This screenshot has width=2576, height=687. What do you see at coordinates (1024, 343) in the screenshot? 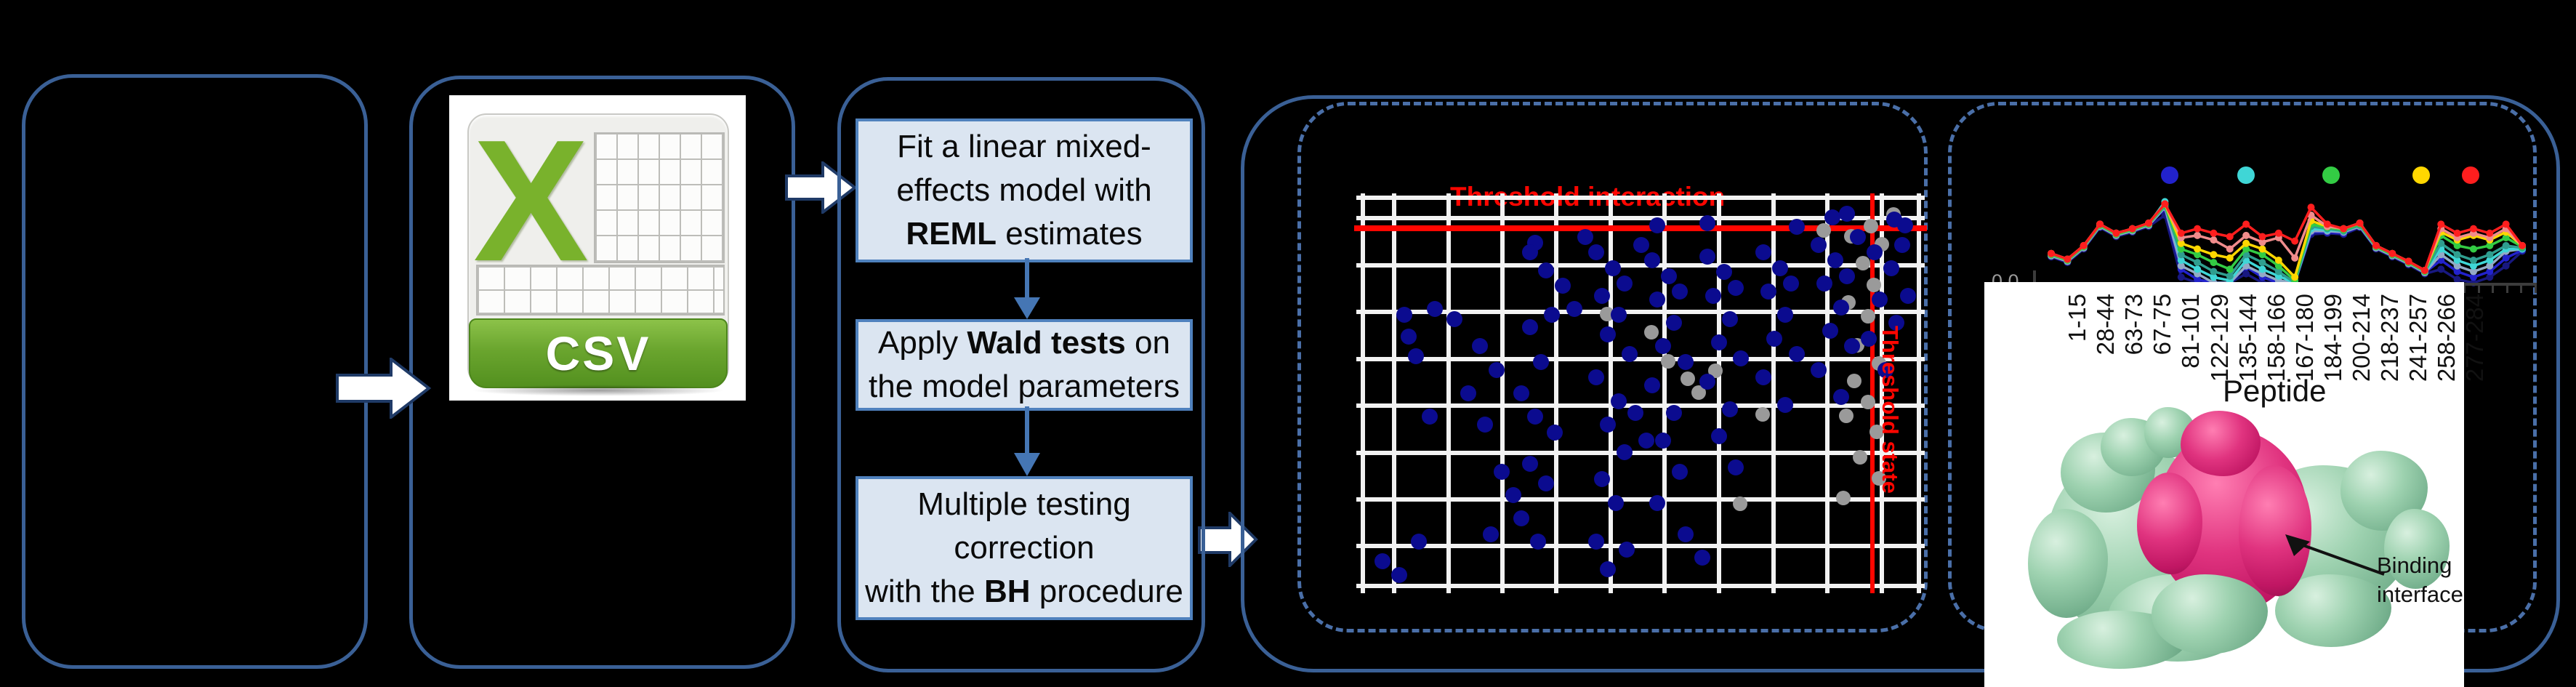
I see `flow-box-wald-line1: Apply Wald tests on` at bounding box center [1024, 343].